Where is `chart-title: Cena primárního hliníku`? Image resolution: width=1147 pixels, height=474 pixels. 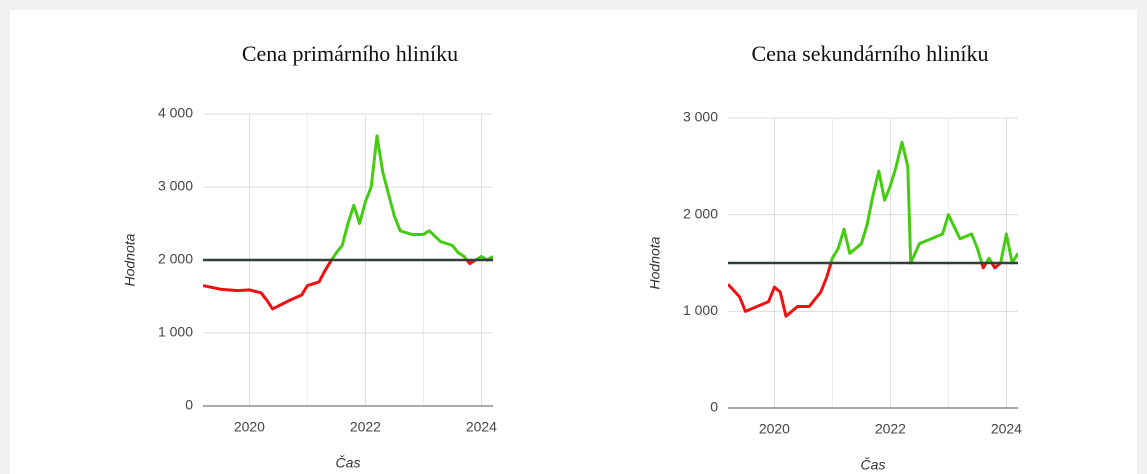 chart-title: Cena primárního hliníku is located at coordinates (350, 53).